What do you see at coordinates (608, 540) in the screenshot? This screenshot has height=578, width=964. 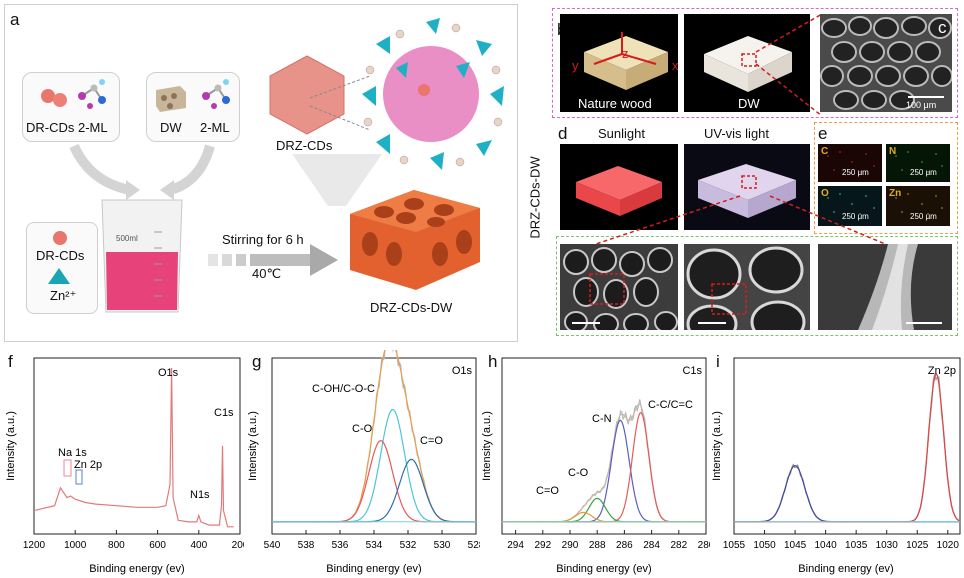 I see `chart-h-xticks: 294 292 290 288 286 284 282 280` at bounding box center [608, 540].